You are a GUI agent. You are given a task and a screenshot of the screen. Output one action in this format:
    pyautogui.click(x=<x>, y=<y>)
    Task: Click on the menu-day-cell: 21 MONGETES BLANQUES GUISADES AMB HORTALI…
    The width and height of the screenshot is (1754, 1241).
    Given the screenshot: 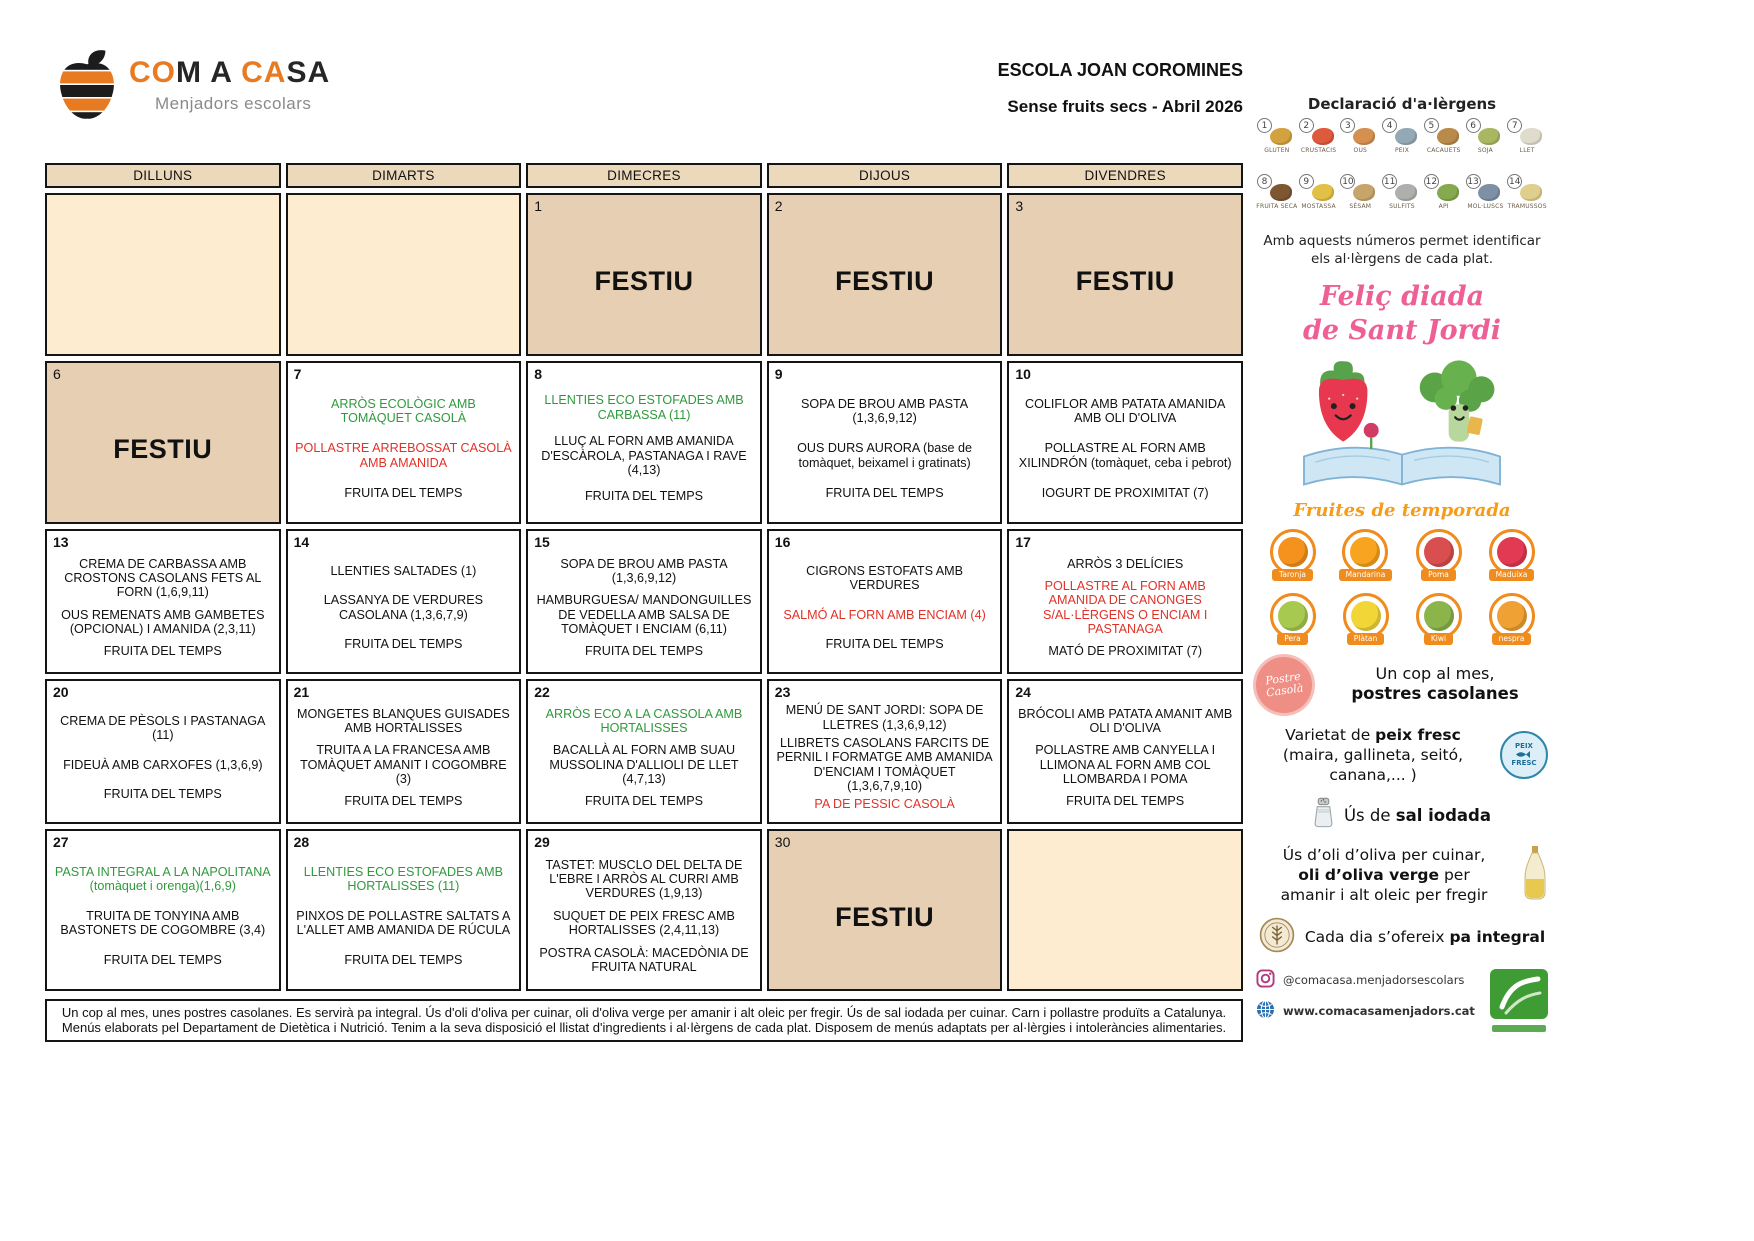 What is the action you would take?
    pyautogui.click(x=403, y=751)
    